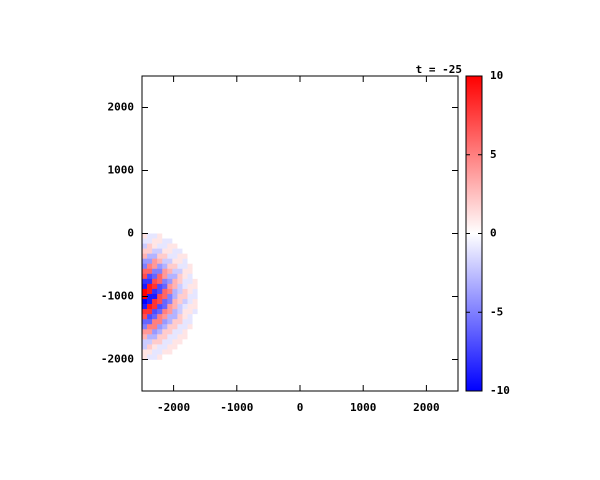  I want to click on x-tick-label: 1000, so click(363, 407).